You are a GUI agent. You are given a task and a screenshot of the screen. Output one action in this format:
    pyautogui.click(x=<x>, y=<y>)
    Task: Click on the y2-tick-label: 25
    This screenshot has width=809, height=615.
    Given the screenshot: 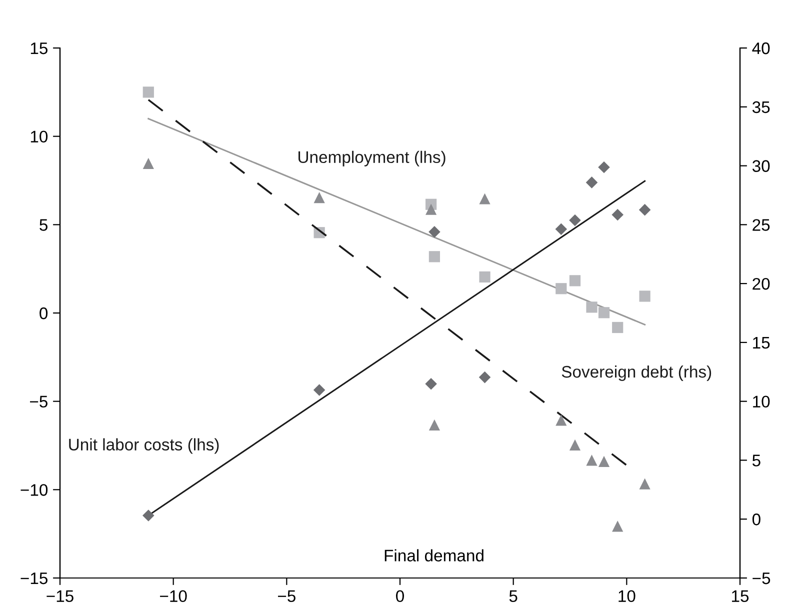 What is the action you would take?
    pyautogui.click(x=761, y=225)
    